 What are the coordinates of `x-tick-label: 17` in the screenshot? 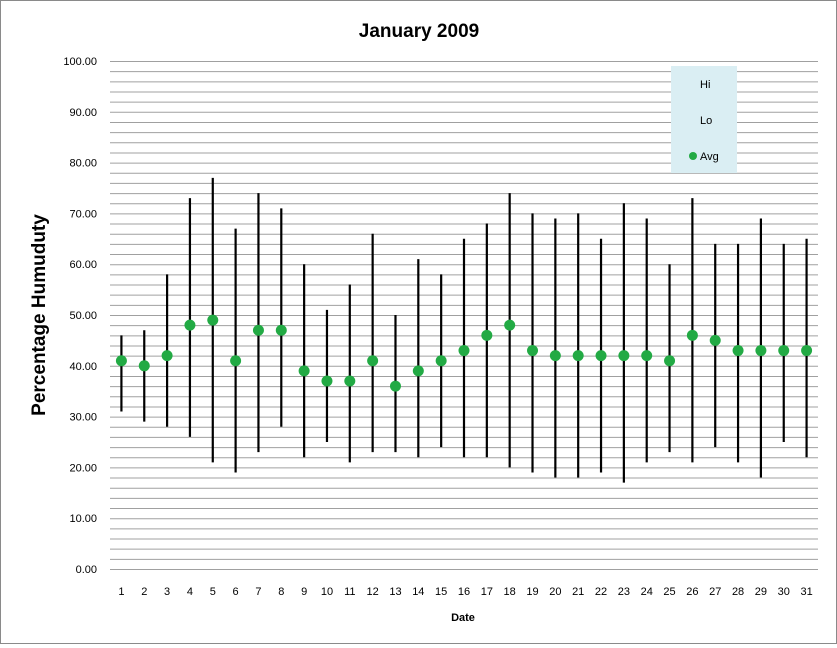 It's located at (487, 592).